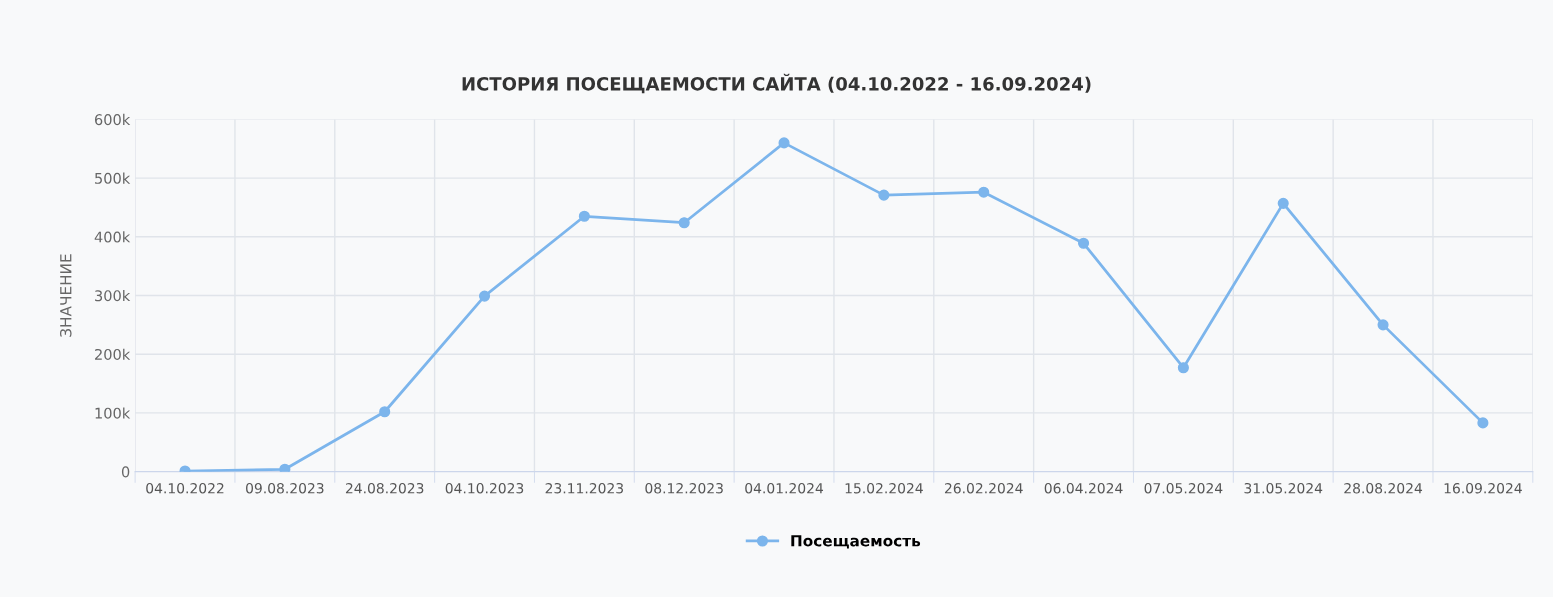 This screenshot has height=597, width=1553. What do you see at coordinates (112, 237) in the screenshot?
I see `y-tick-label: 400k` at bounding box center [112, 237].